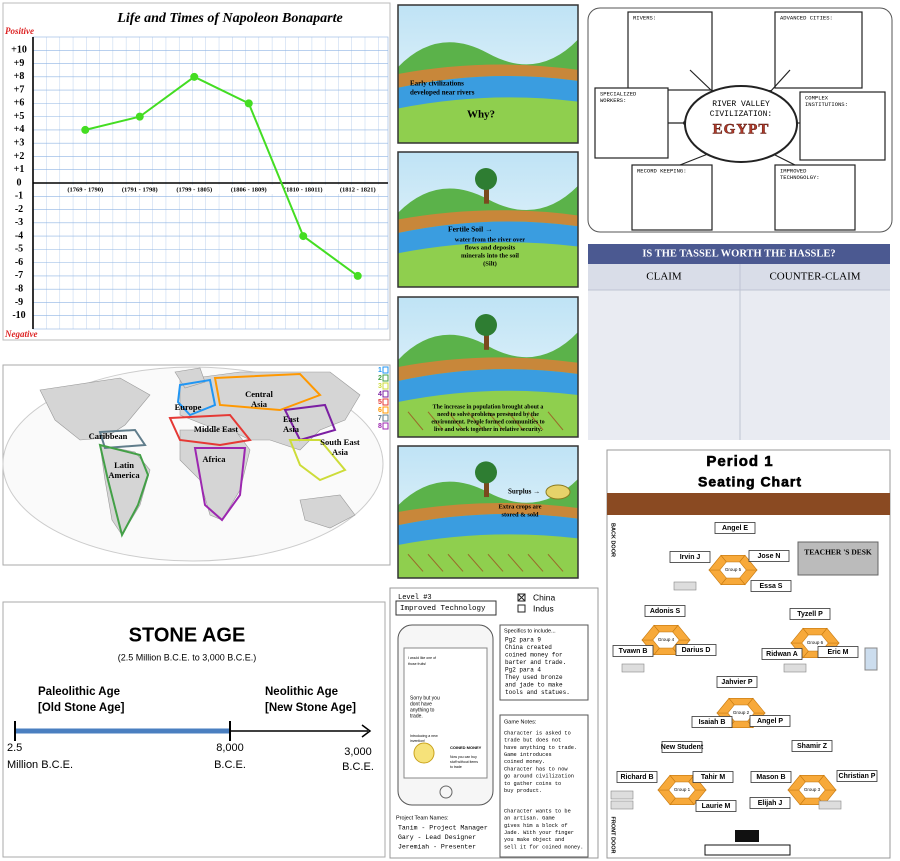 The height and width of the screenshot is (861, 900). I want to click on tree-top, so click(486, 472).